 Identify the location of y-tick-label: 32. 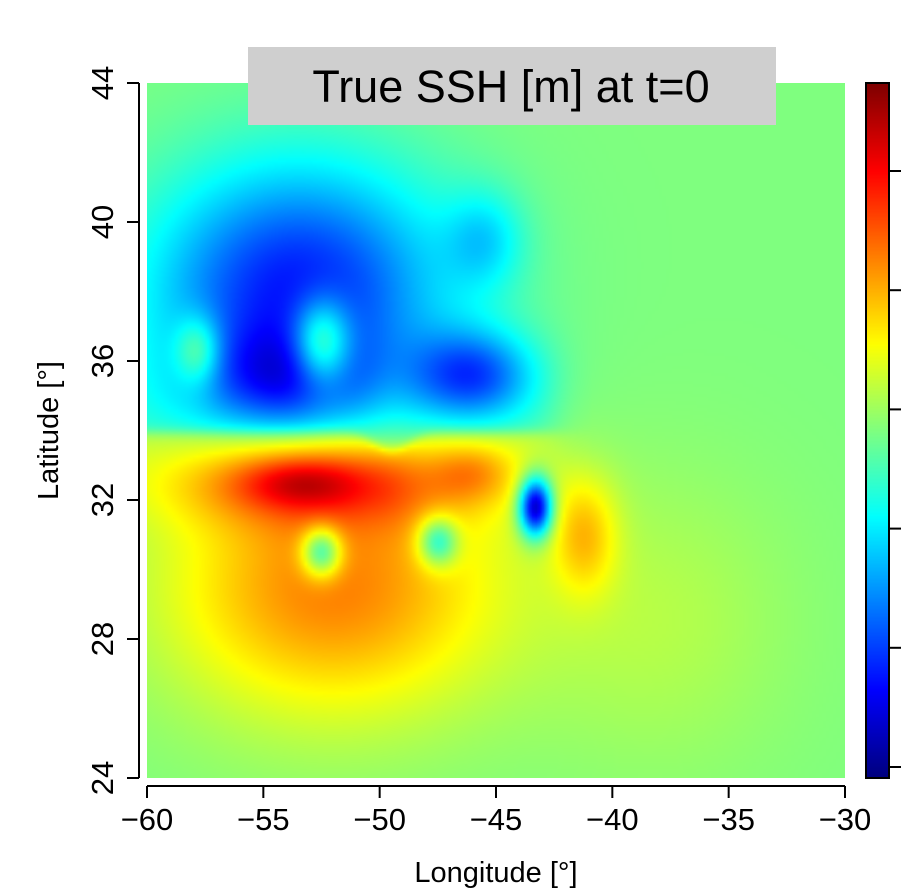
(102, 500).